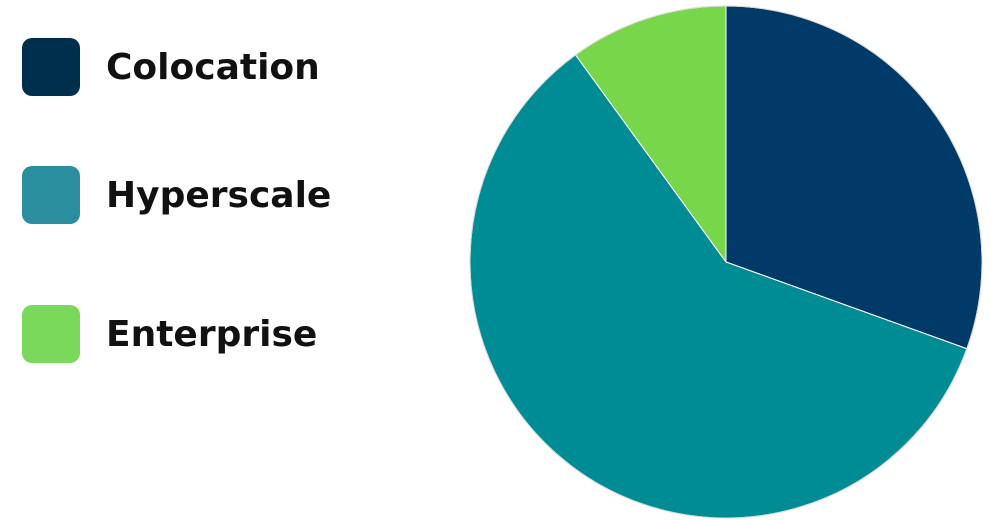 The width and height of the screenshot is (999, 520). I want to click on legend-swatch-enterprise, so click(51, 334).